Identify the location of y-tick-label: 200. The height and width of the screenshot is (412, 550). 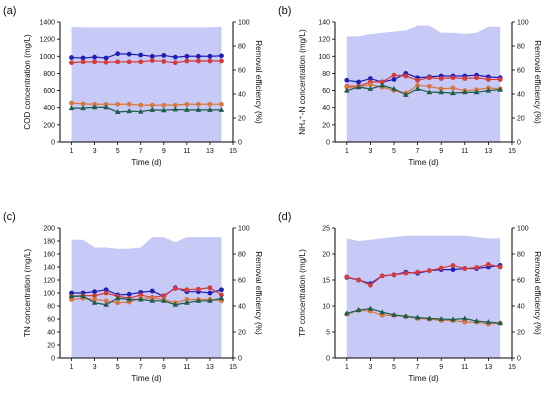
(49, 125).